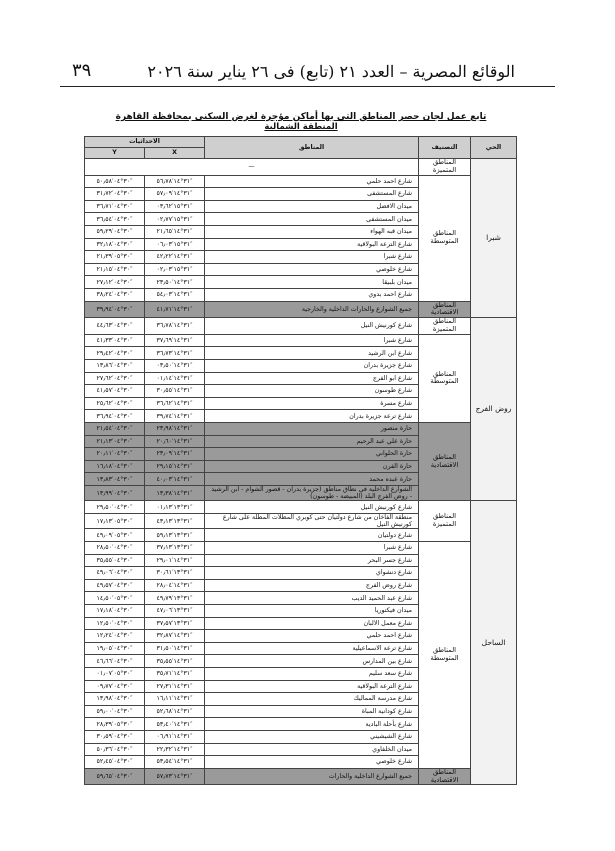 This screenshot has width=615, height=851. Describe the element at coordinates (311, 507) in the screenshot. I see `area-cell: شارع كورنيش النيل` at that location.